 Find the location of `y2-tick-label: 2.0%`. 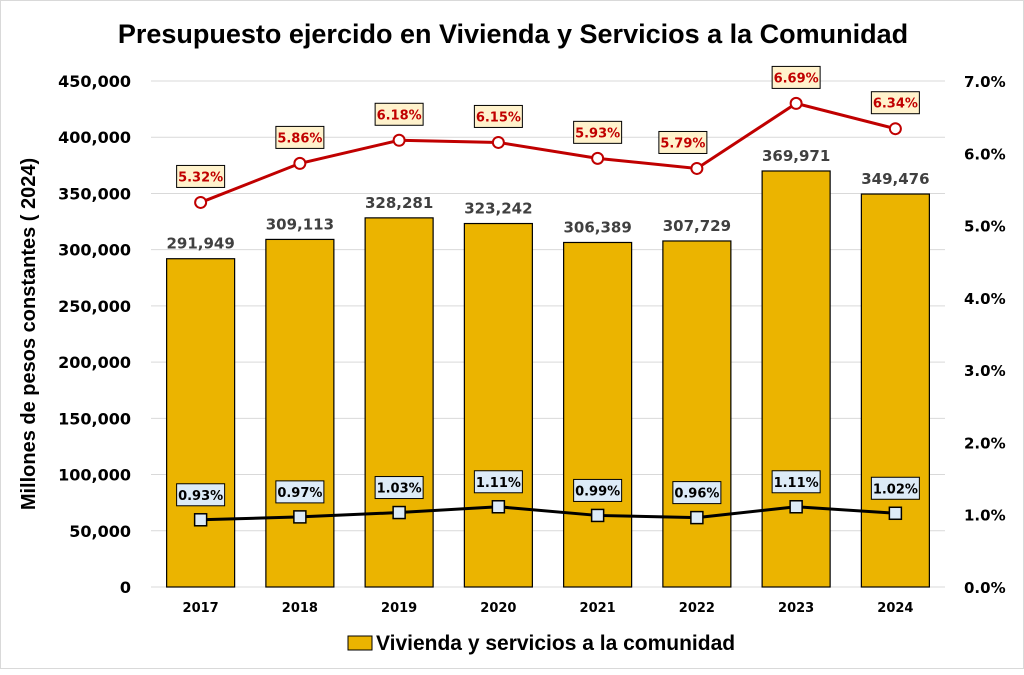

y2-tick-label: 2.0% is located at coordinates (985, 443).